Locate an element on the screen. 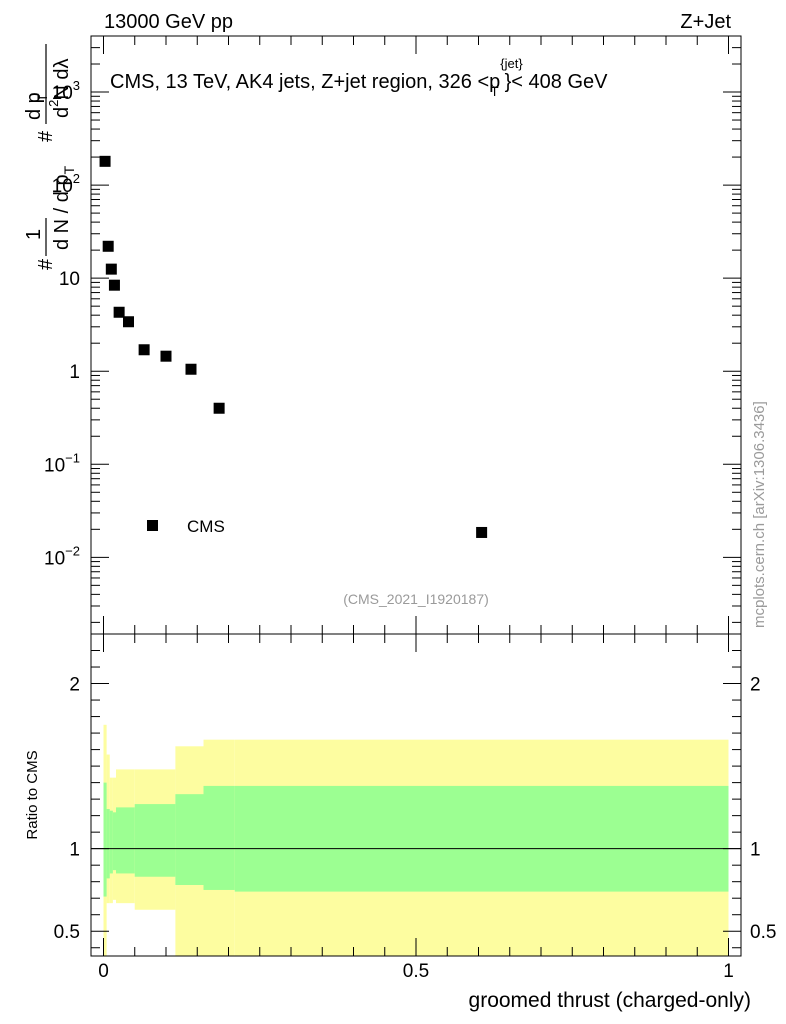  svg-text: d2N dλ is located at coordinates (59, 89).